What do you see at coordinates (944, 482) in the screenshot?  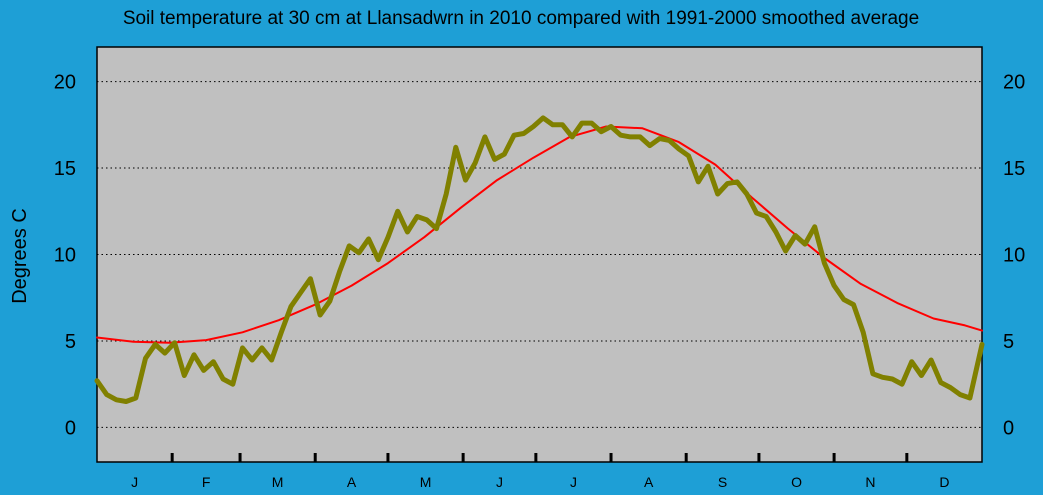 I see `month-label-11: D` at bounding box center [944, 482].